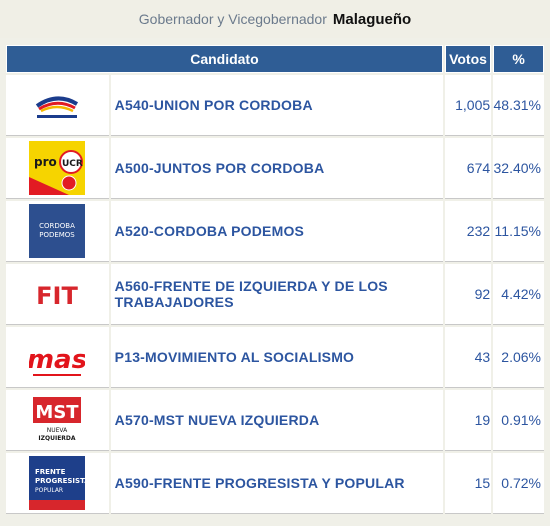  I want to click on svg-text: PODEMOS, so click(58, 235).